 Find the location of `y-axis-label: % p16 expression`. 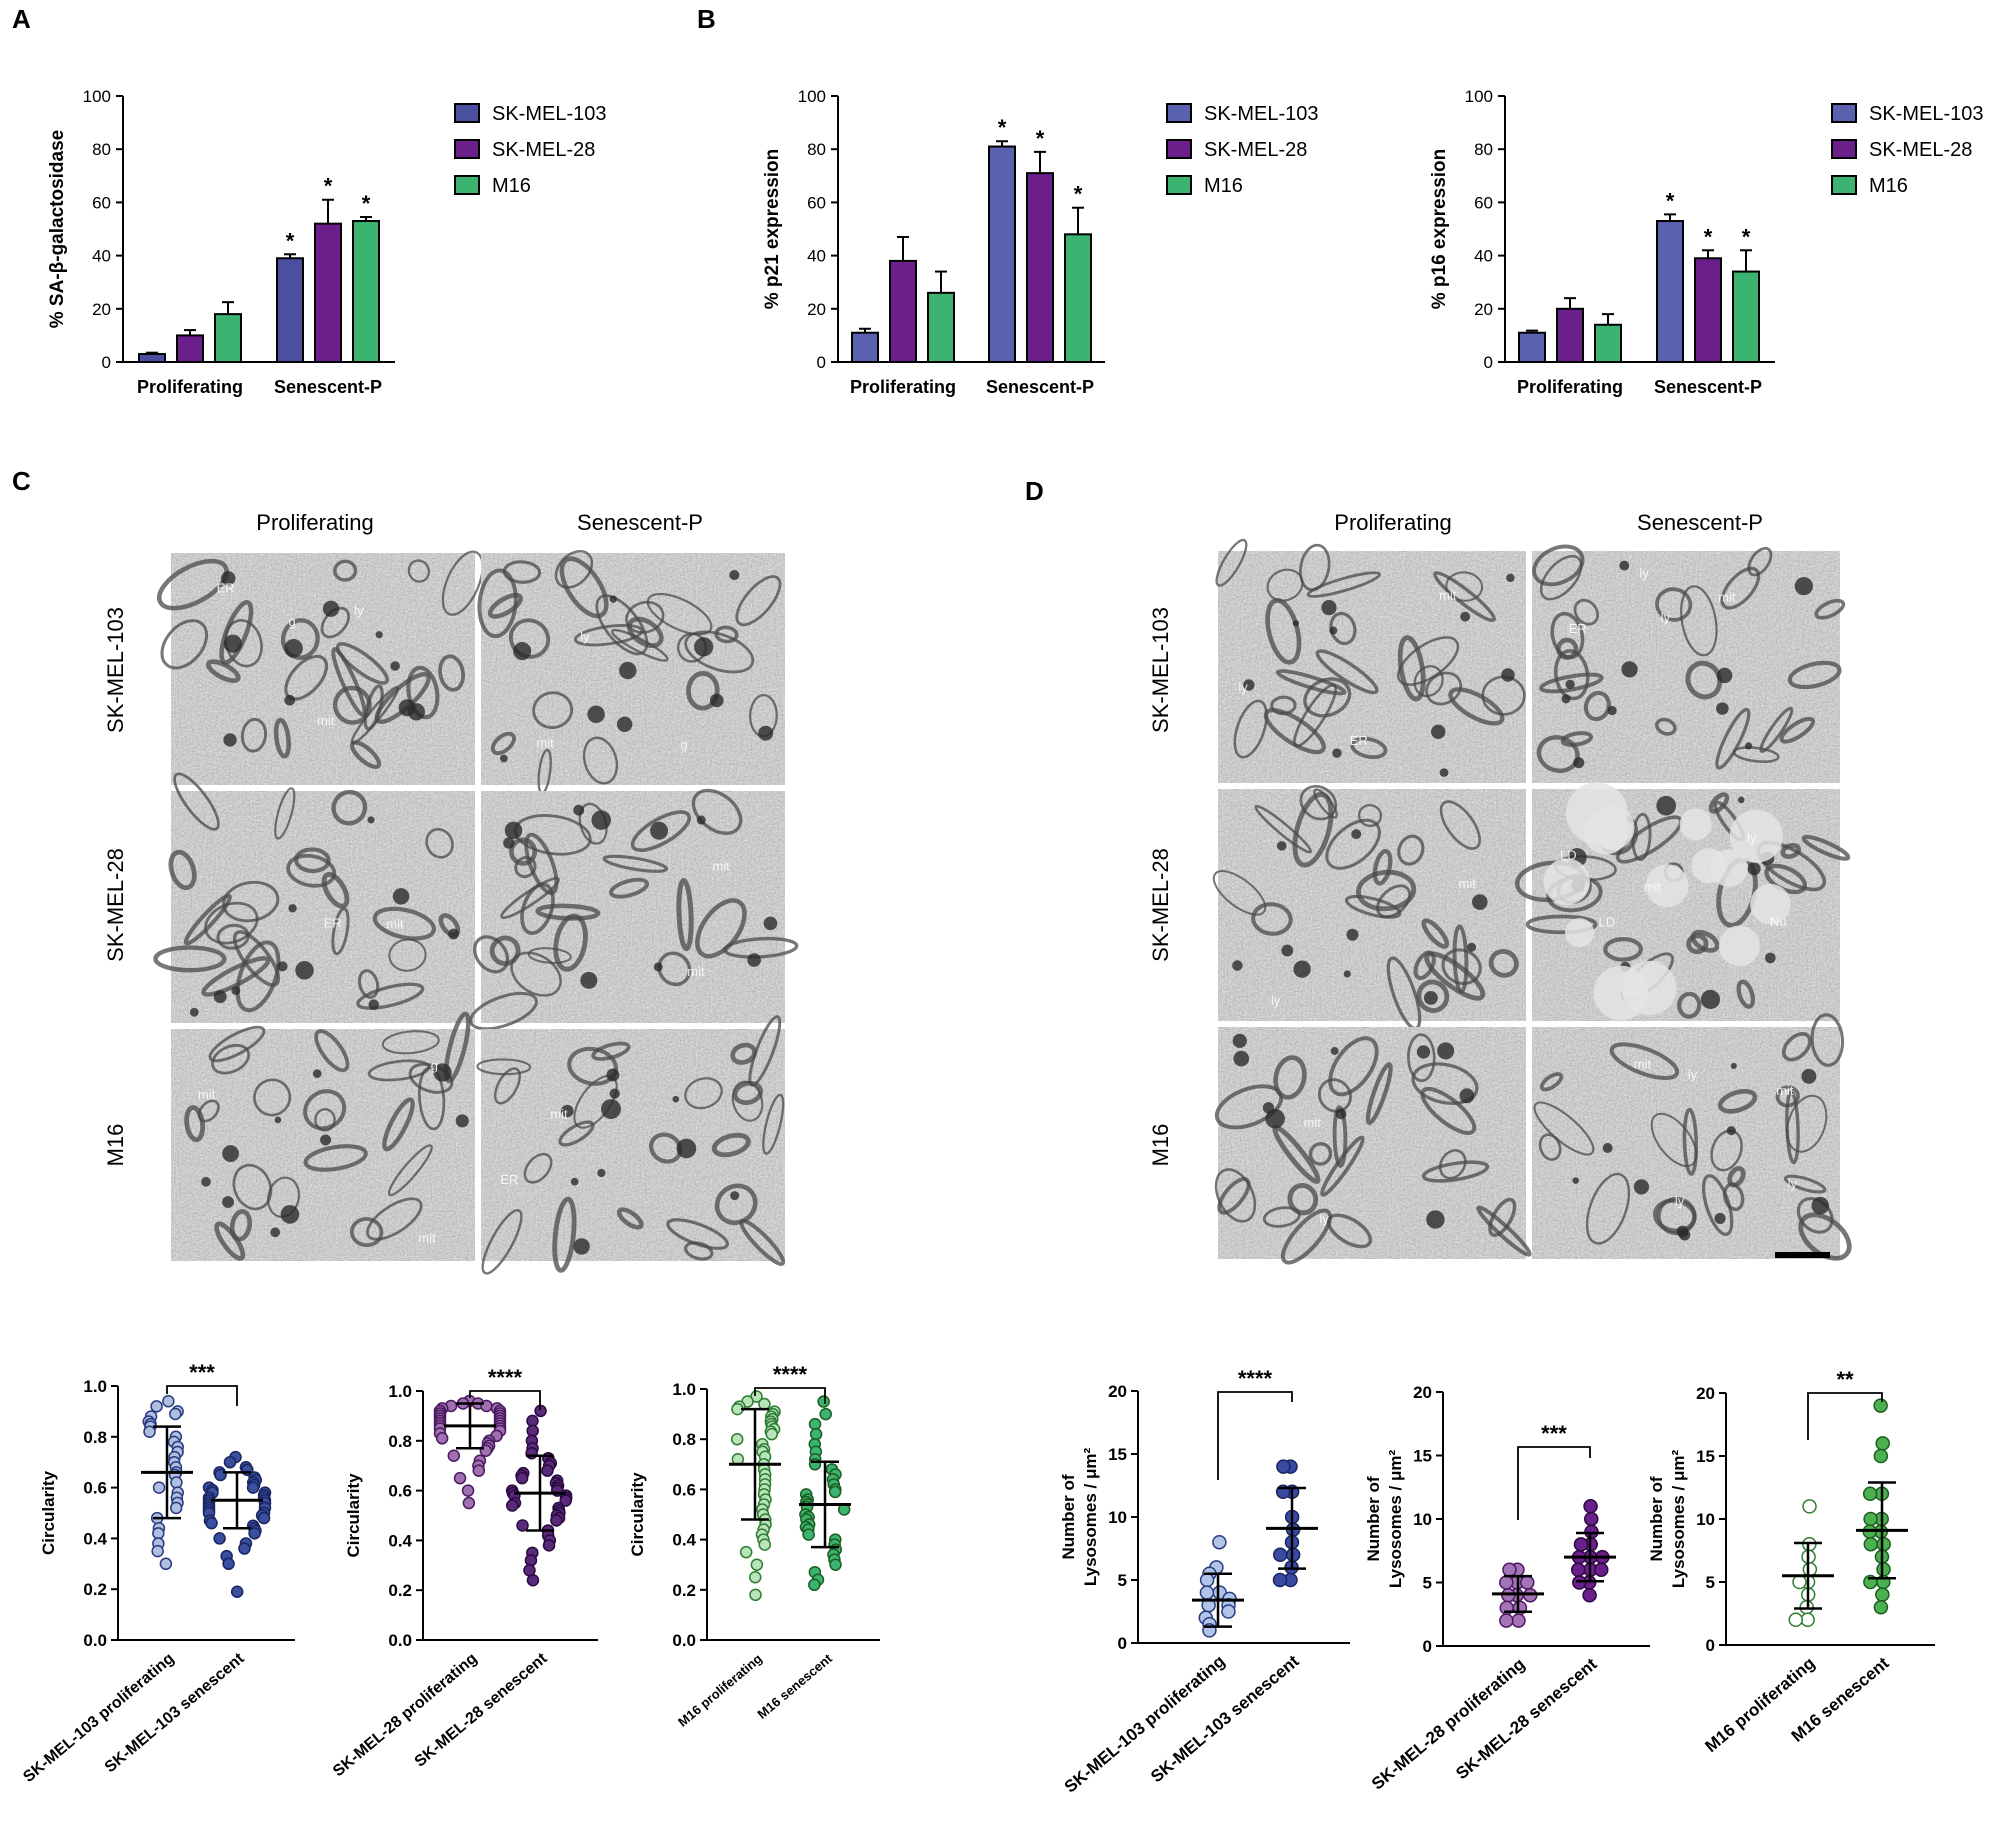

y-axis-label: % p16 expression is located at coordinates (1439, 229).